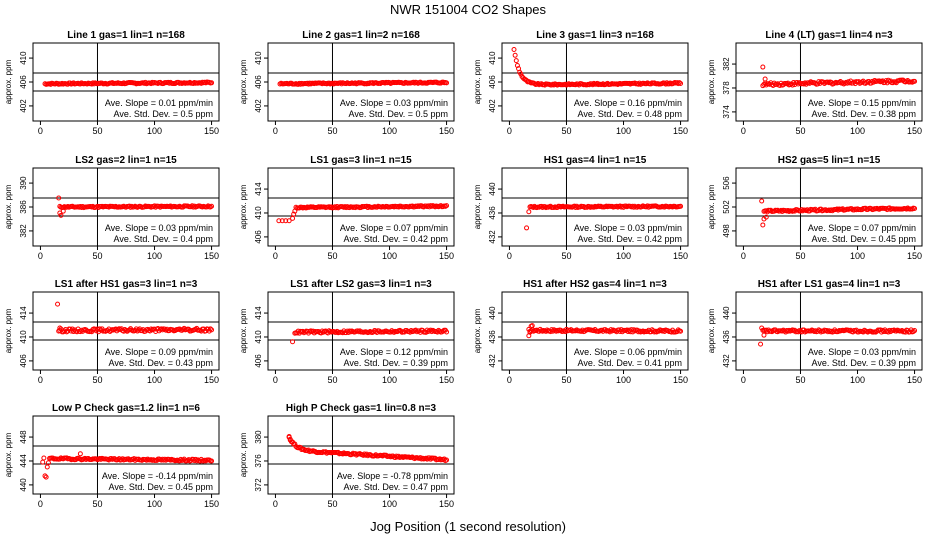 Image resolution: width=936 pixels, height=540 pixels. What do you see at coordinates (726, 88) in the screenshot?
I see `y-tick-label: 378` at bounding box center [726, 88].